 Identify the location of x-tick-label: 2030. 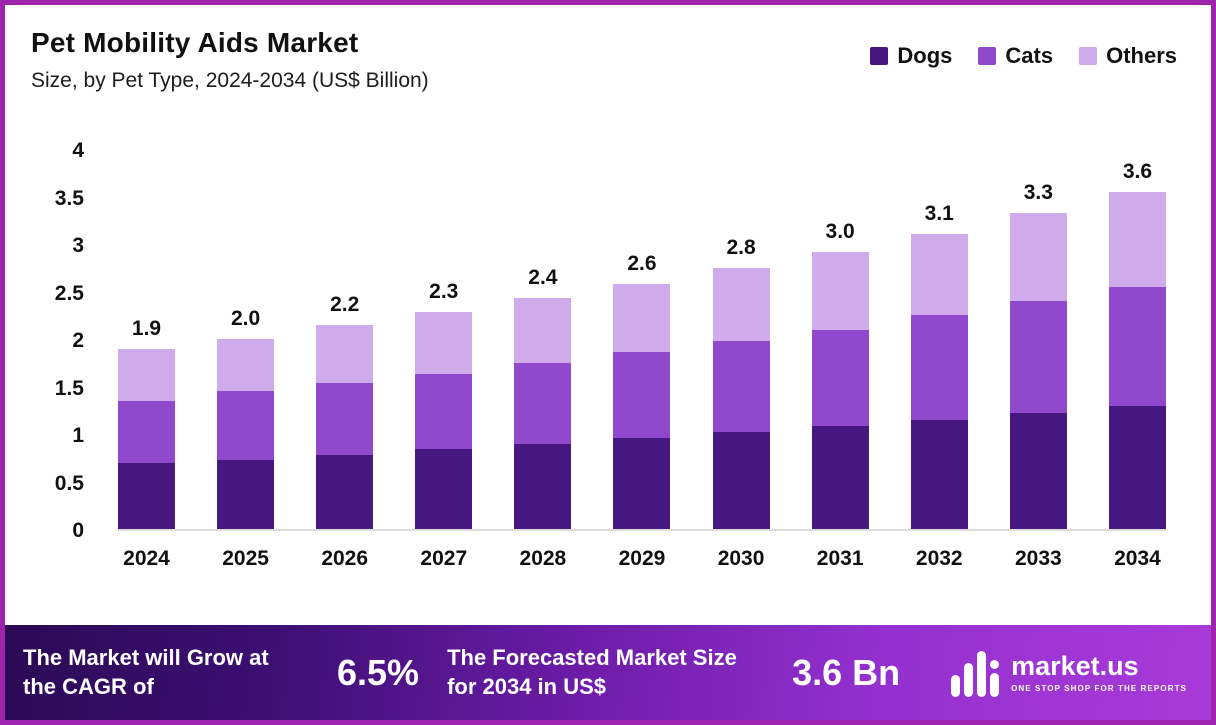
(741, 558).